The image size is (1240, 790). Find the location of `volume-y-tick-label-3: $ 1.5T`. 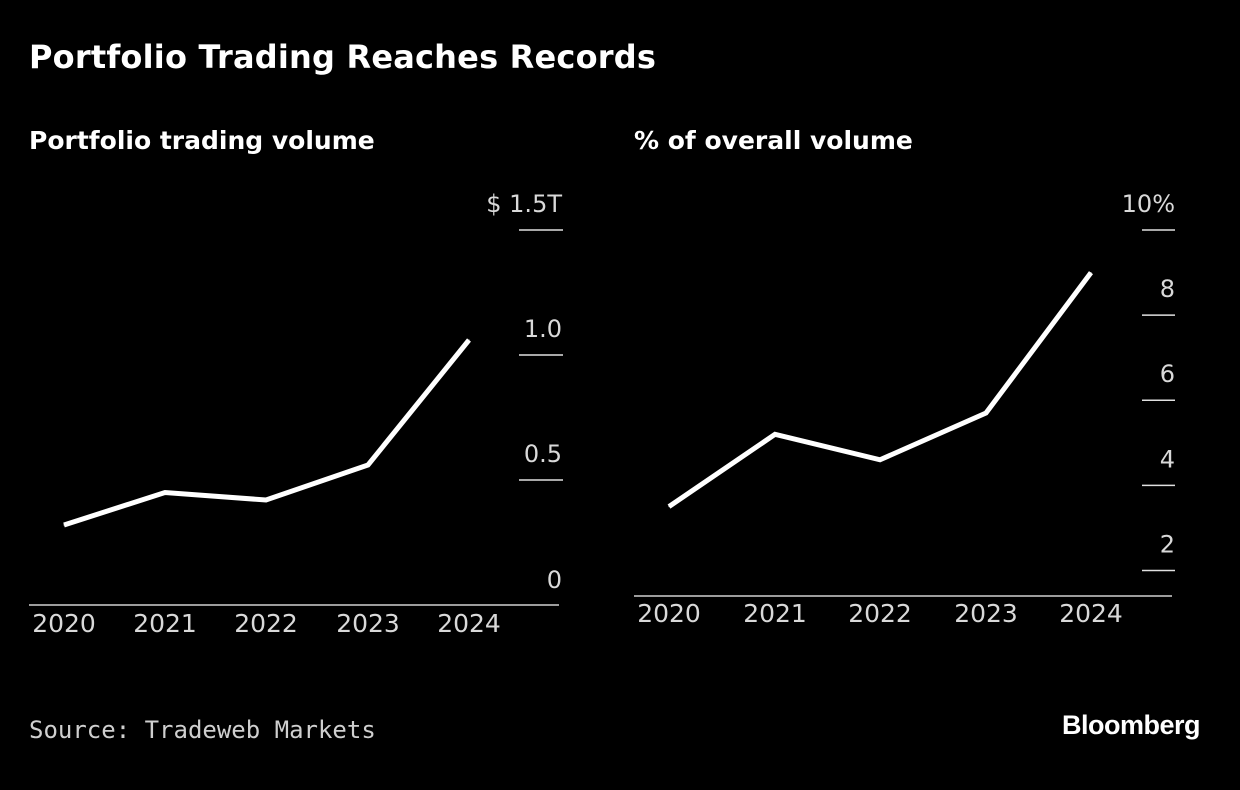

volume-y-tick-label-3: $ 1.5T is located at coordinates (524, 204).